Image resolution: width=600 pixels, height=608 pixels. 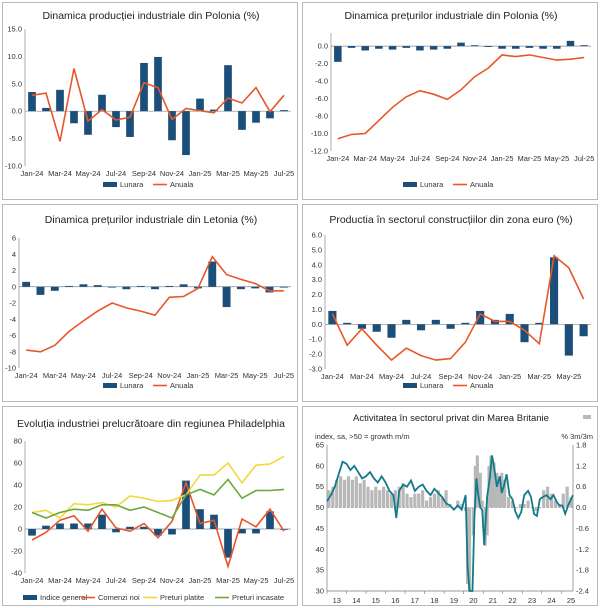 What do you see at coordinates (482, 385) in the screenshot?
I see `legend-label: Anuala` at bounding box center [482, 385].